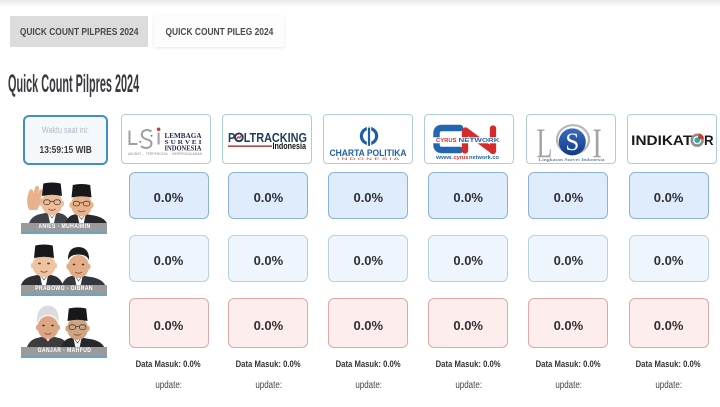 The image size is (720, 407). What do you see at coordinates (267, 137) in the screenshot?
I see `svg-text: POLTRACKING` at bounding box center [267, 137].